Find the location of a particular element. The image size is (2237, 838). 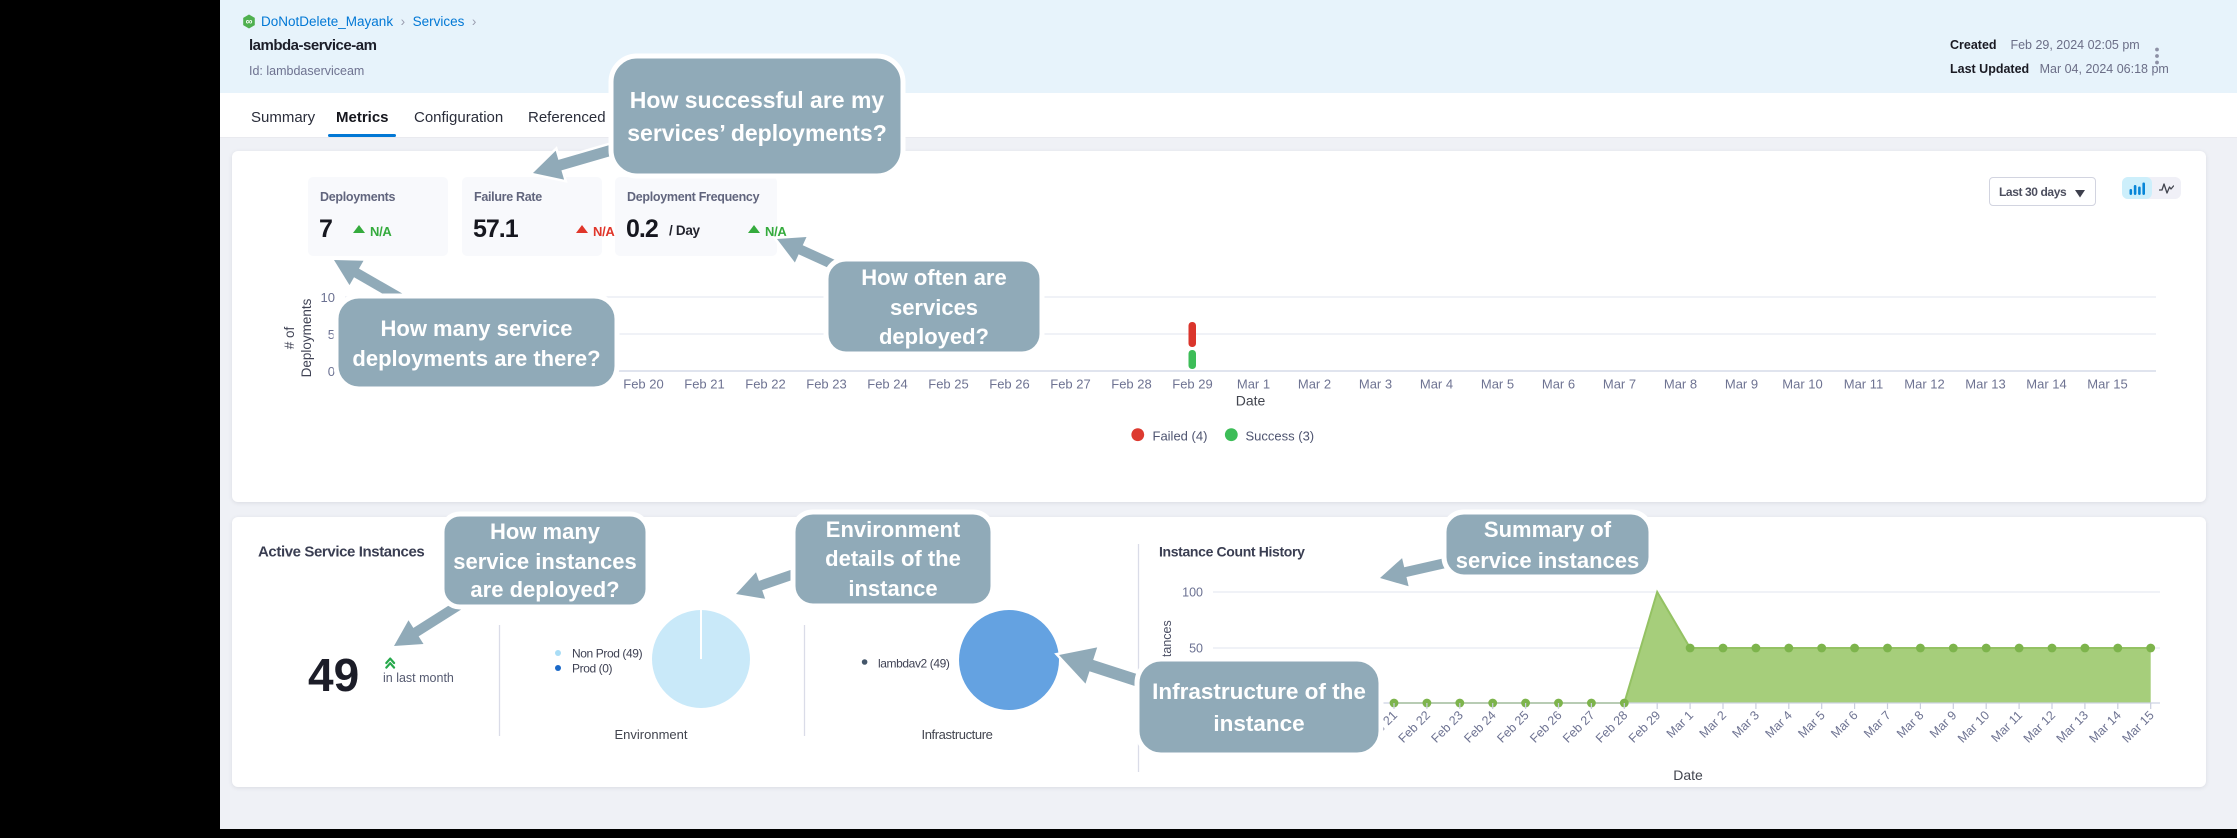

svg-text: # of is located at coordinates (289, 337).